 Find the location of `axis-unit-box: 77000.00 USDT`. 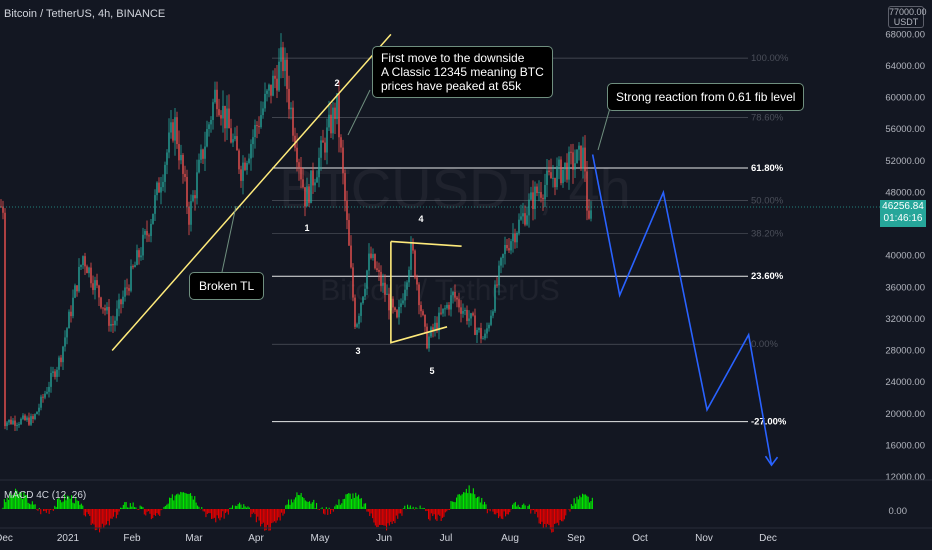

axis-unit-box: 77000.00 USDT is located at coordinates (907, 17).